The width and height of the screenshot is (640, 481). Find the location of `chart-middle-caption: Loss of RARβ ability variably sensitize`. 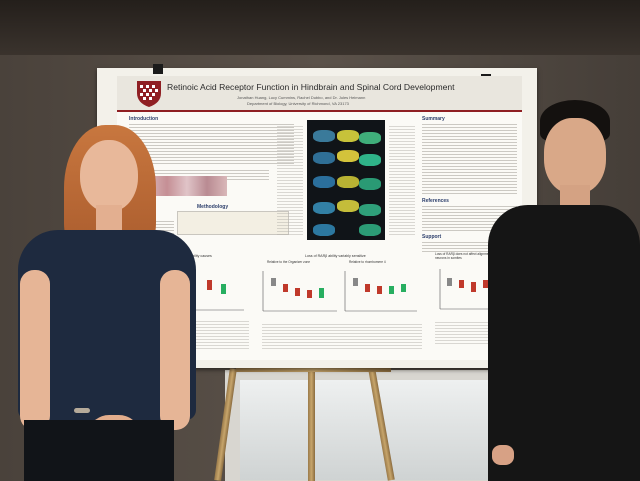

chart-middle-caption: Loss of RARβ ability variably sensitize is located at coordinates (335, 256).